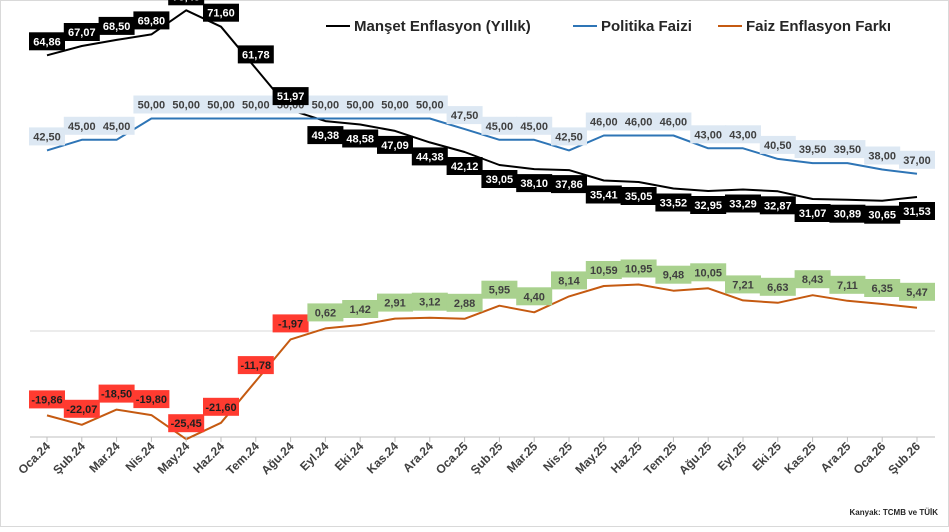  Describe the element at coordinates (221, 12) in the screenshot. I see `data-label-headline-inflation: 71,60` at that location.